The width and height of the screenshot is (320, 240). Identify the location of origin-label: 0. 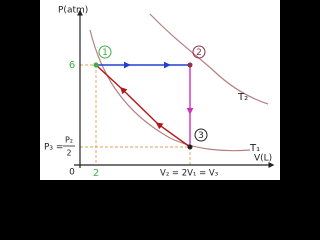
(72, 173).